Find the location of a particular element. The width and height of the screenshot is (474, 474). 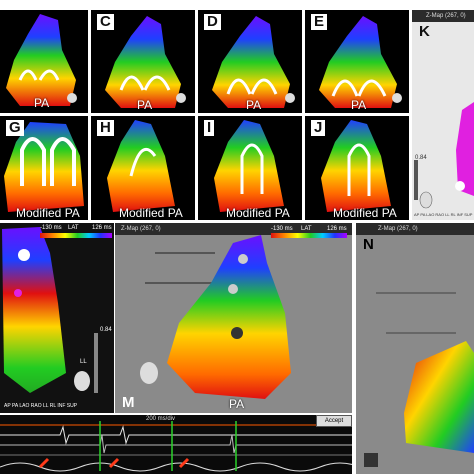

panel-m-caption: PA is located at coordinates (237, 404).